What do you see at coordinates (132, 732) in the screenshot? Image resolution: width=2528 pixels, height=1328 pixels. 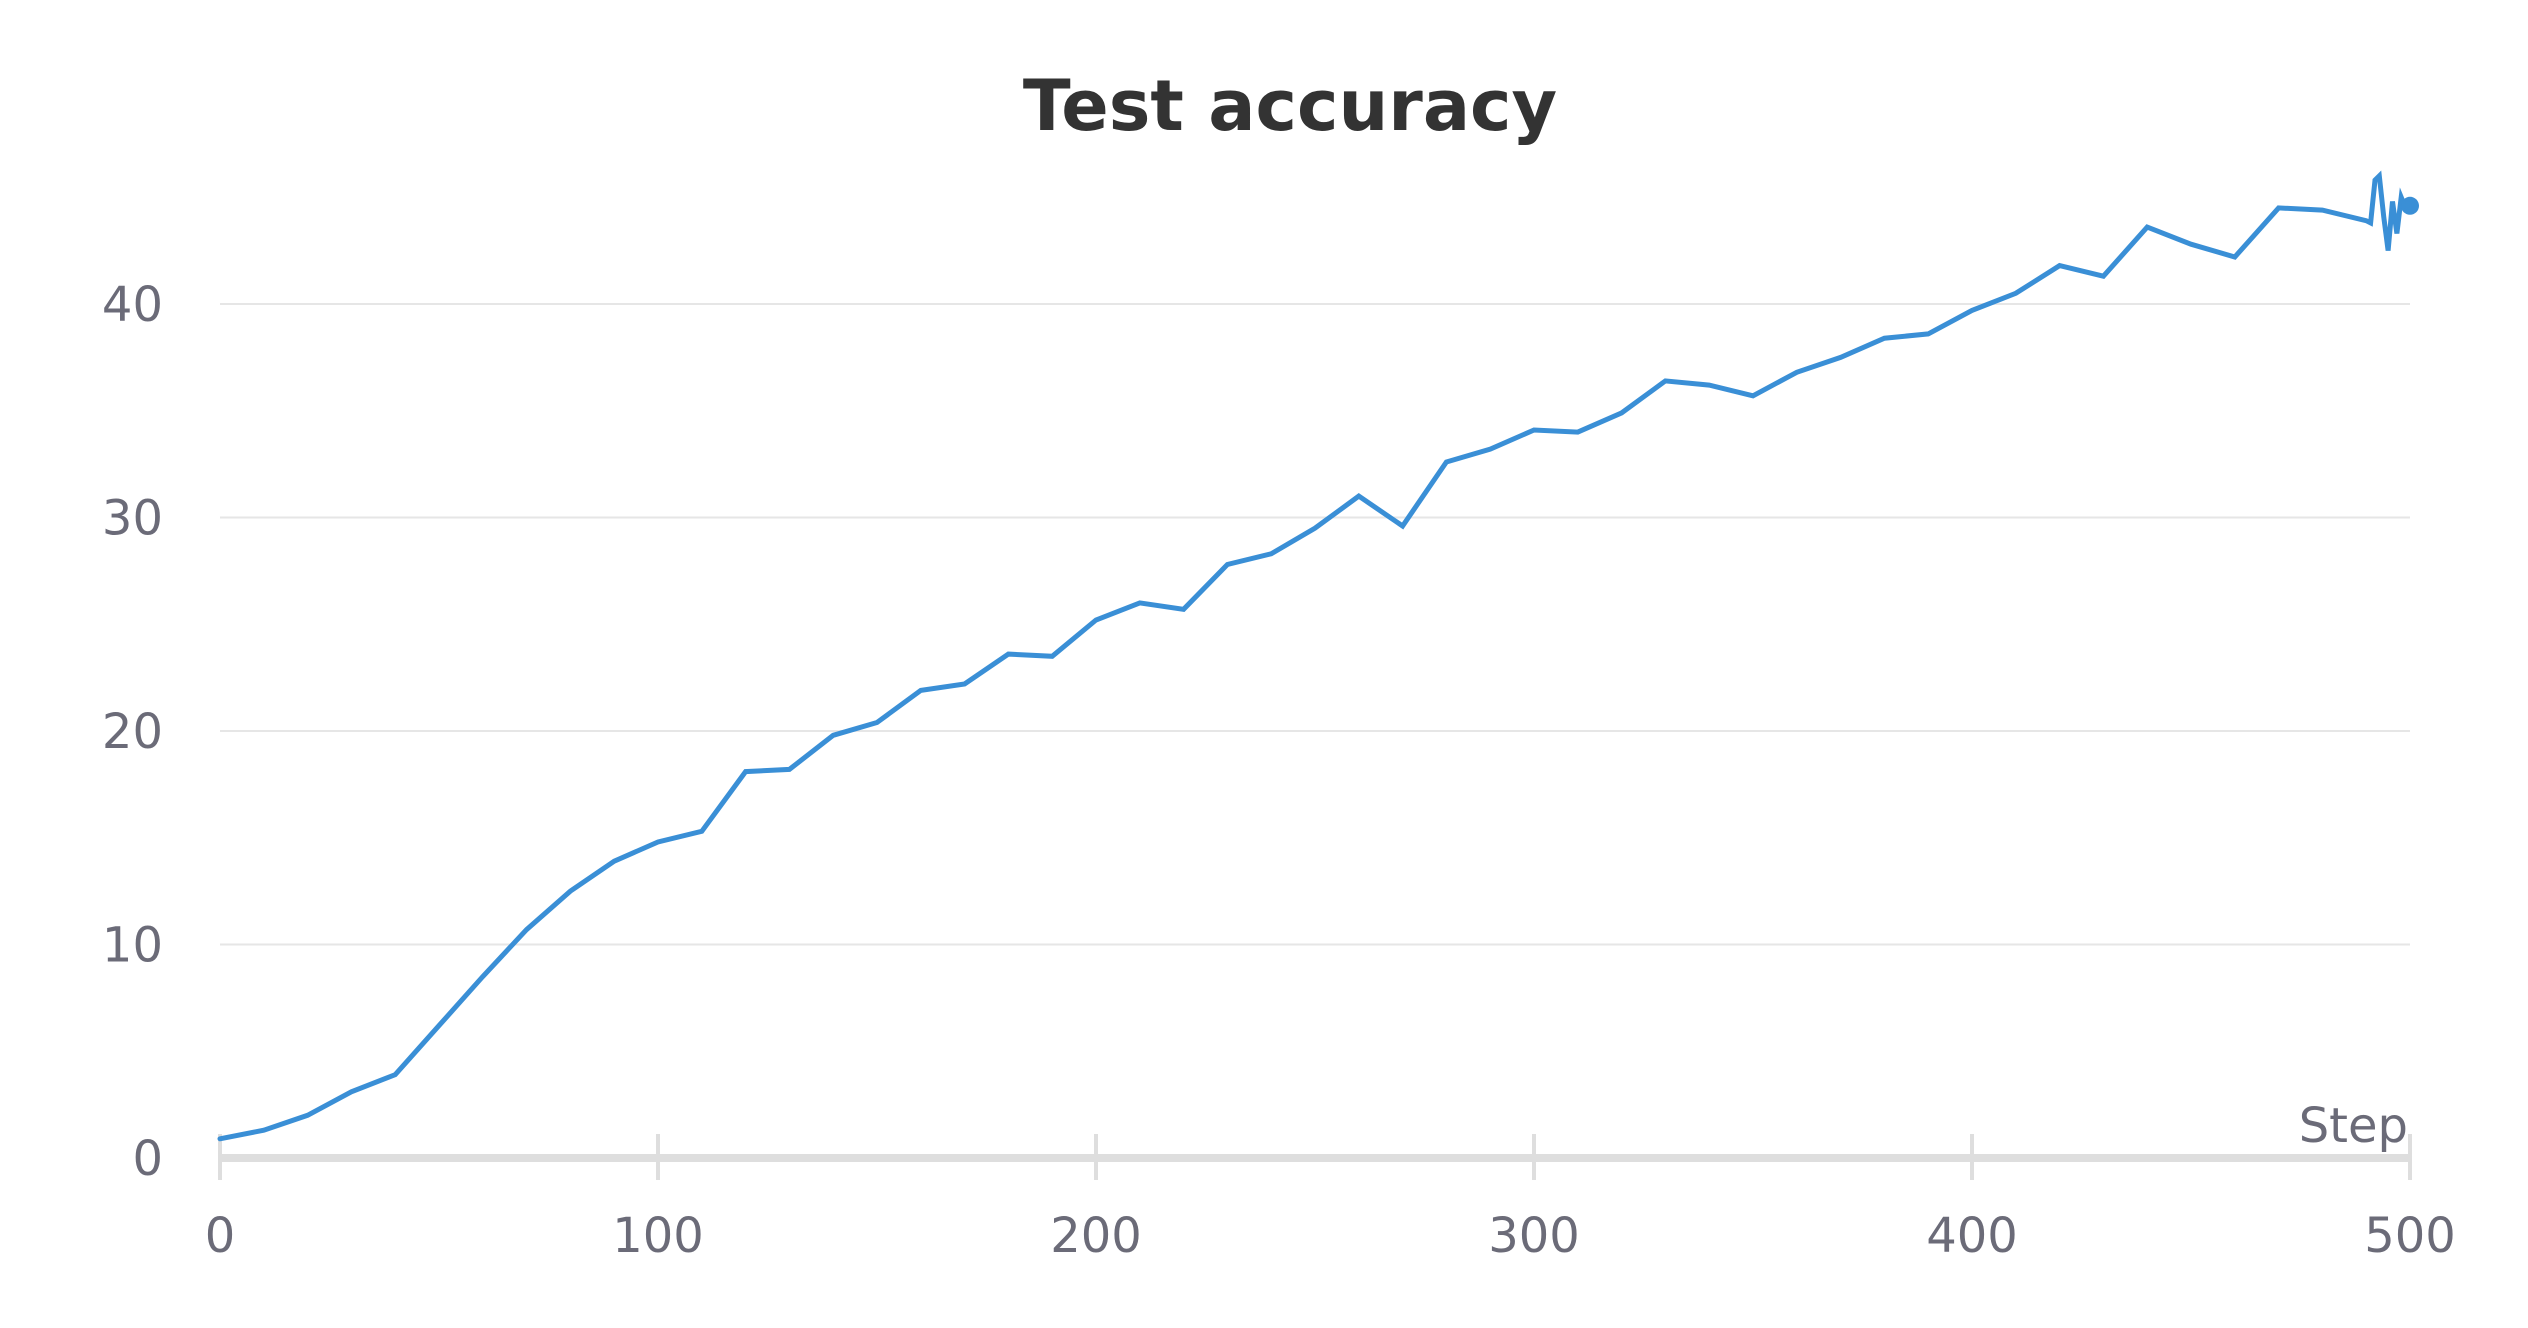 I see `y-tick-label-20: 20` at bounding box center [132, 732].